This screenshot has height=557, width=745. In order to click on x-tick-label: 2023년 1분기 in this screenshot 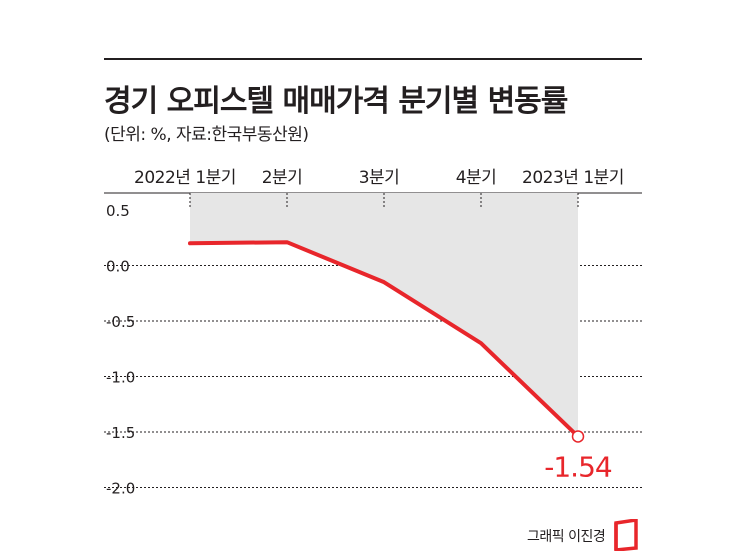, I will do `click(573, 178)`.